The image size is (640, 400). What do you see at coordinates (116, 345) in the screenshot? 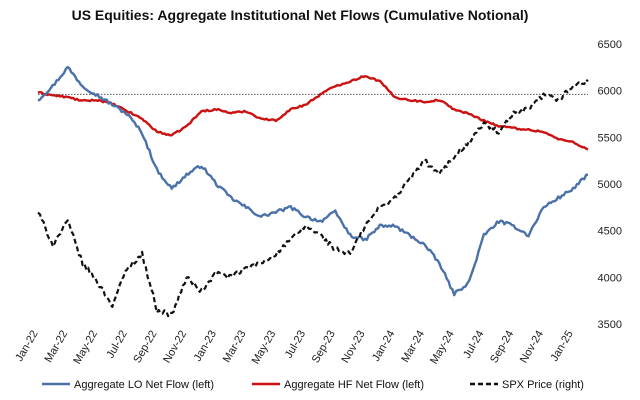
I see `x-tick-label: Jul-22` at bounding box center [116, 345].